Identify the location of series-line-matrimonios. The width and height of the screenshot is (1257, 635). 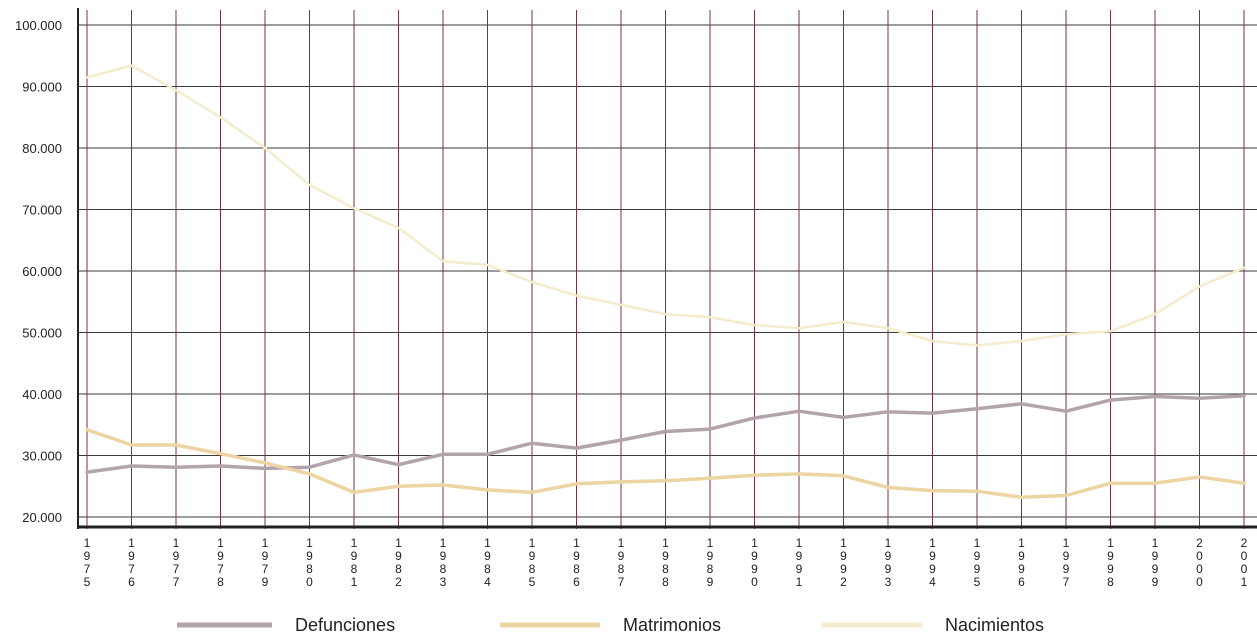
(665, 463).